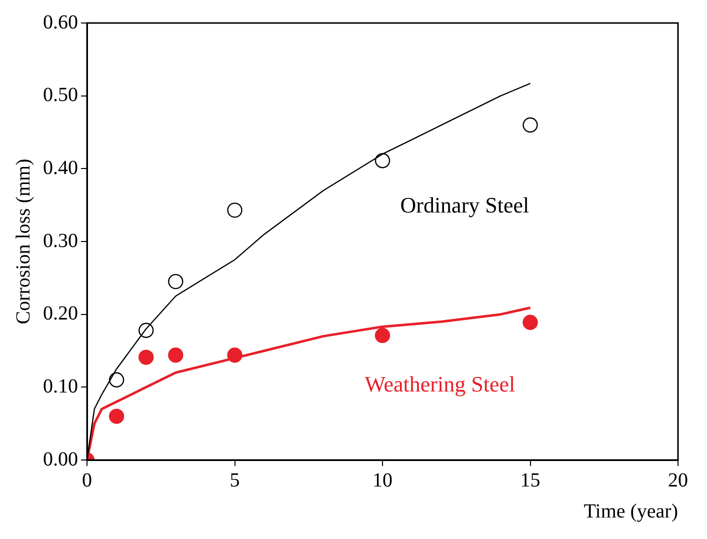  What do you see at coordinates (235, 480) in the screenshot?
I see `x-tick-label: 5` at bounding box center [235, 480].